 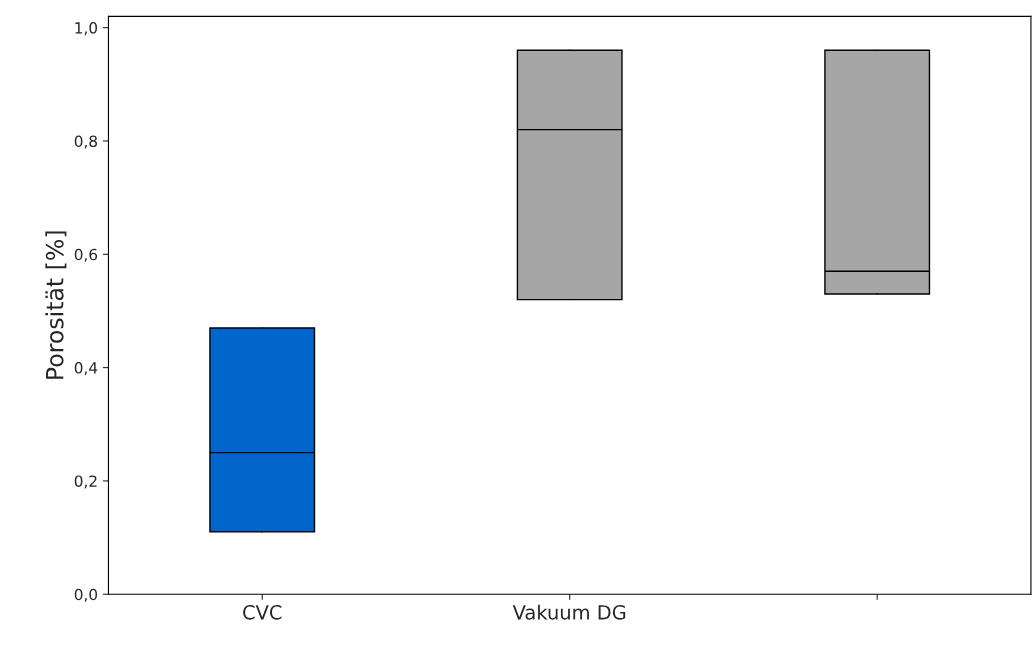 I want to click on y-tick-label: 0,6, so click(x=86, y=255).